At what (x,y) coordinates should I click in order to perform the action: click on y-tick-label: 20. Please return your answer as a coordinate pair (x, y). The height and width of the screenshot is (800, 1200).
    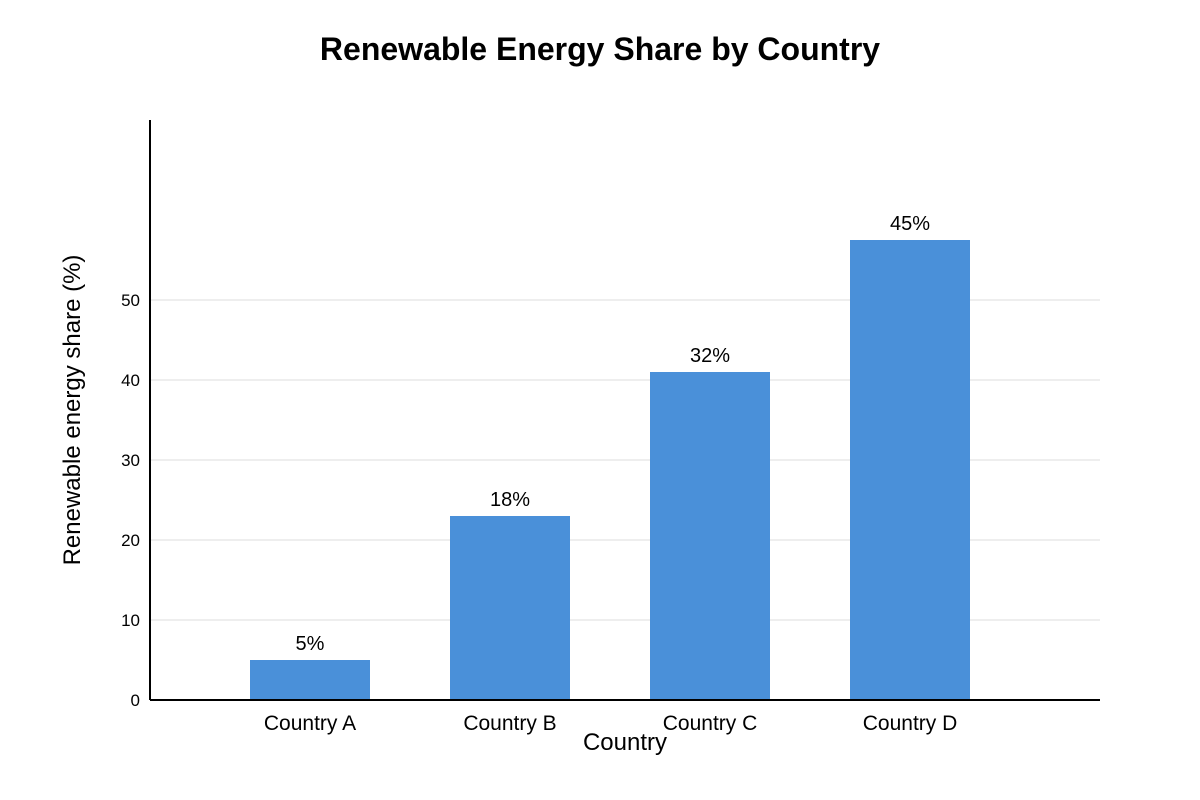
    Looking at the image, I should click on (130, 540).